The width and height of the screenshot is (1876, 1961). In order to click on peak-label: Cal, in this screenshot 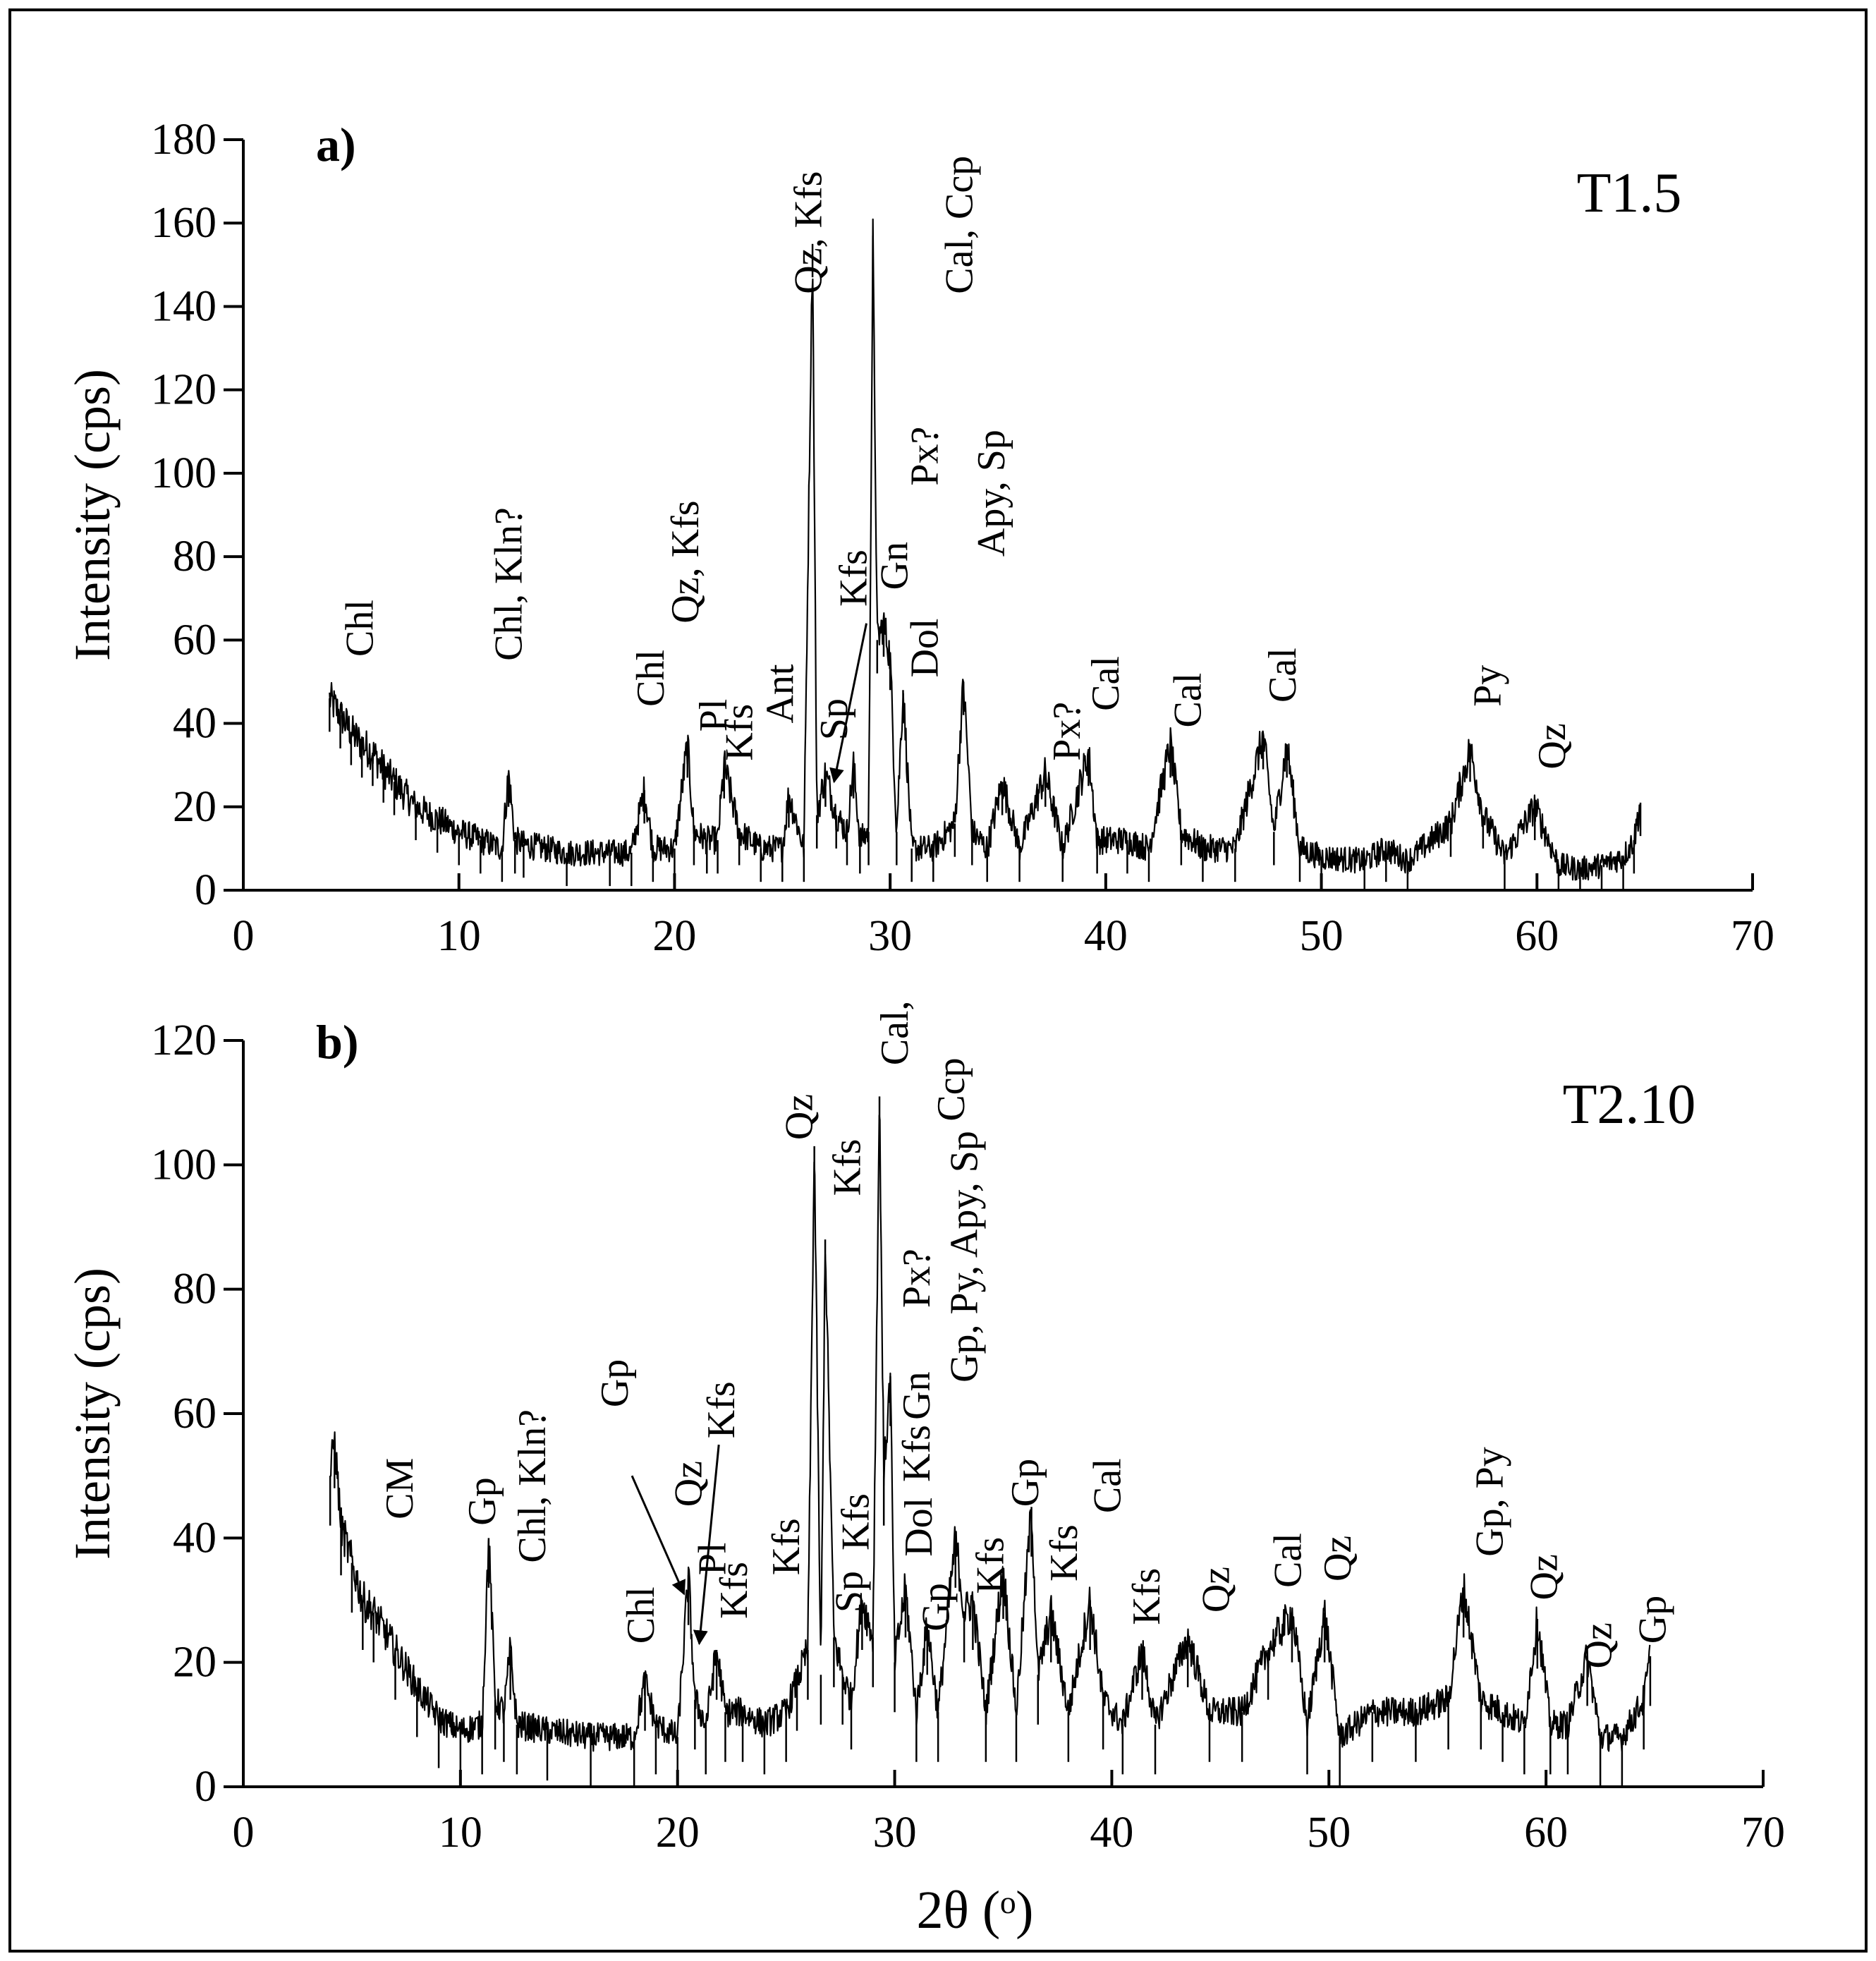, I will do `click(895, 1033)`.